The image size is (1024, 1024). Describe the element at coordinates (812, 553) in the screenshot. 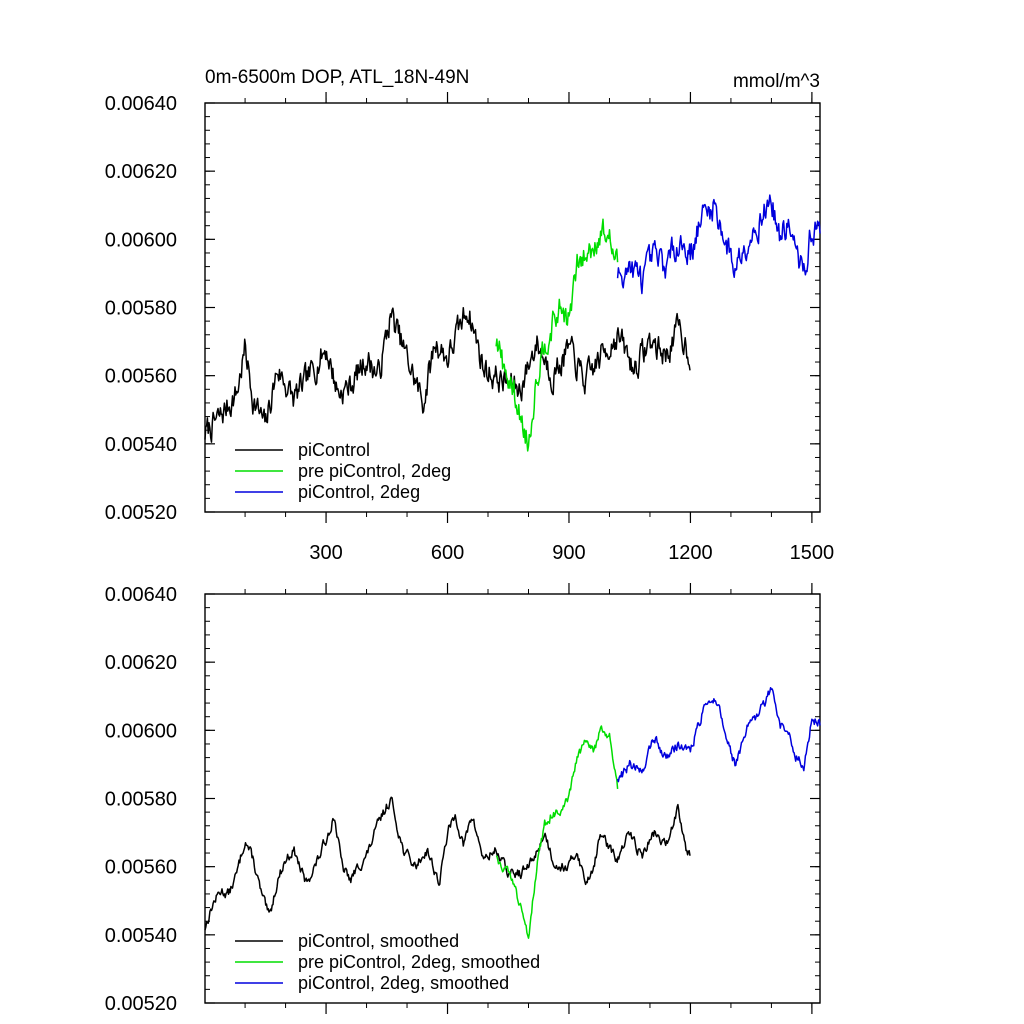

I see `x-tick-label: 1500` at that location.